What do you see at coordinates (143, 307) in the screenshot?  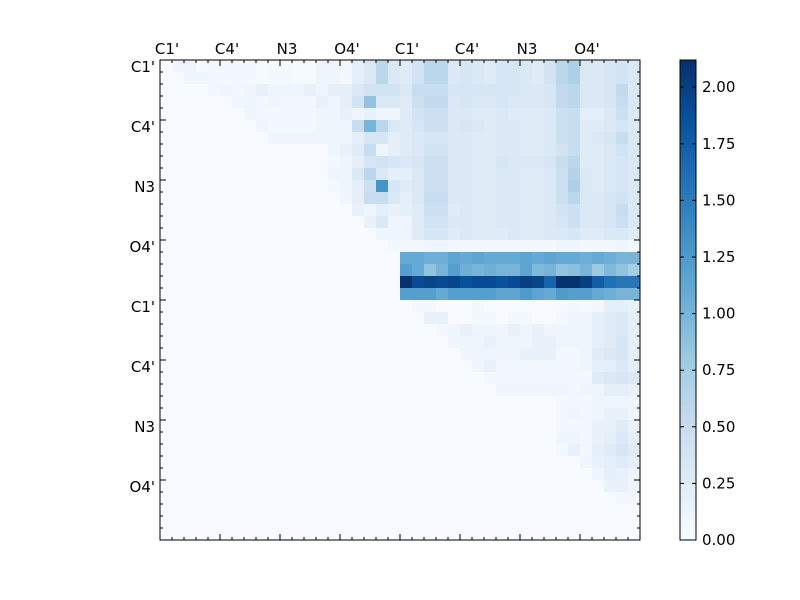 I see `y-tick-label: C1'` at bounding box center [143, 307].